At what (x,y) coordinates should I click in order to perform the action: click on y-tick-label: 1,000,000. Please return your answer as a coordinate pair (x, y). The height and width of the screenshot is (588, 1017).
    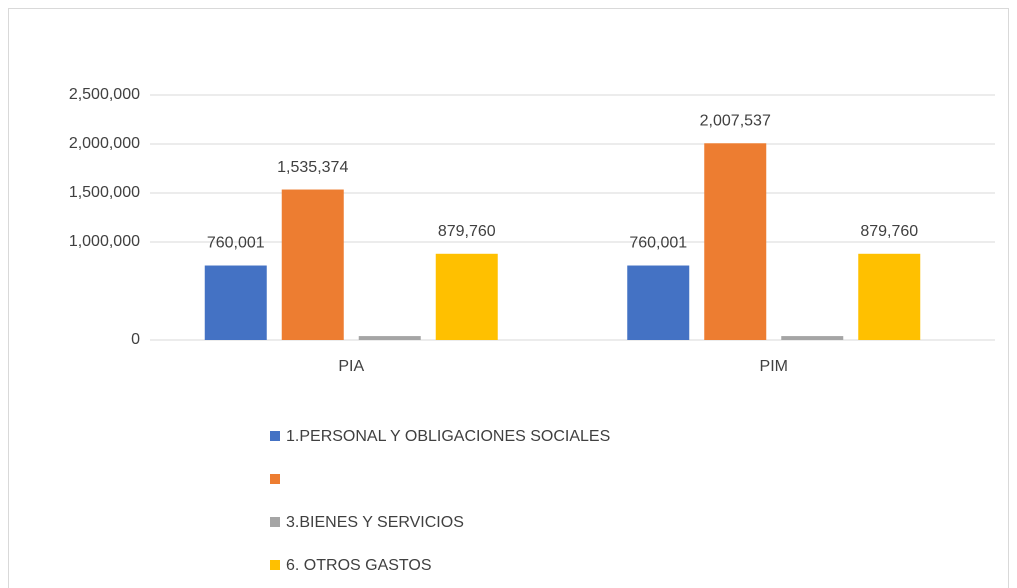
    Looking at the image, I should click on (104, 241).